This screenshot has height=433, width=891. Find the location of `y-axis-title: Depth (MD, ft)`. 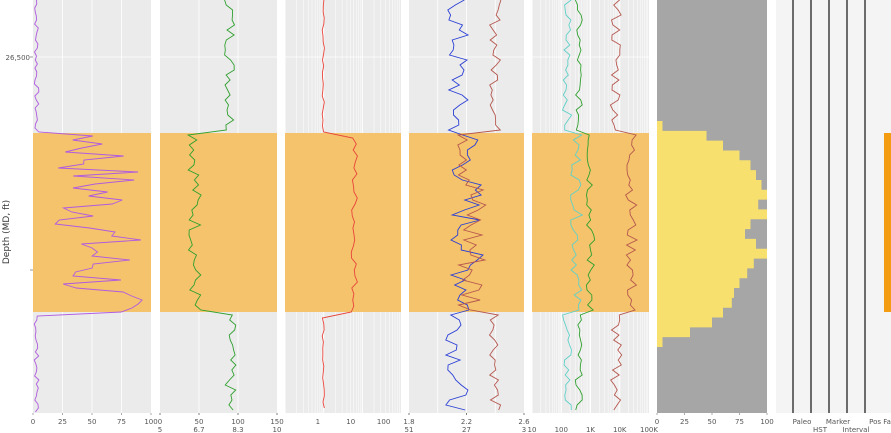

y-axis-title: Depth (MD, ft) is located at coordinates (7, 232).